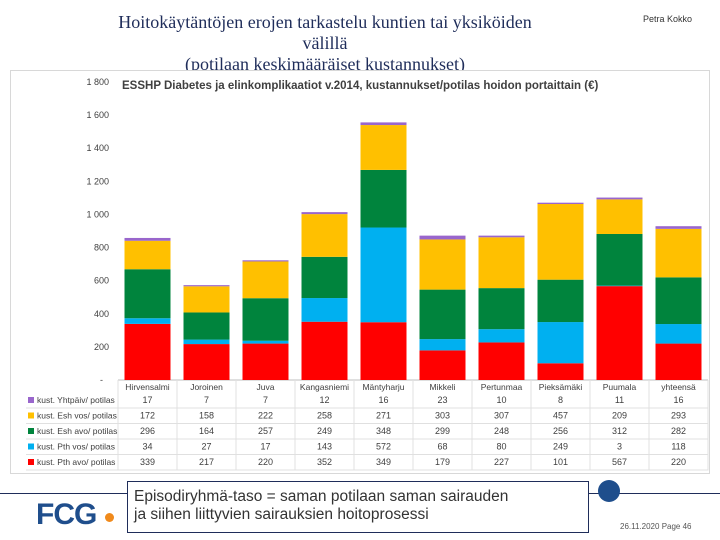  Describe the element at coordinates (678, 431) in the screenshot. I see `data-table-value: 282` at that location.